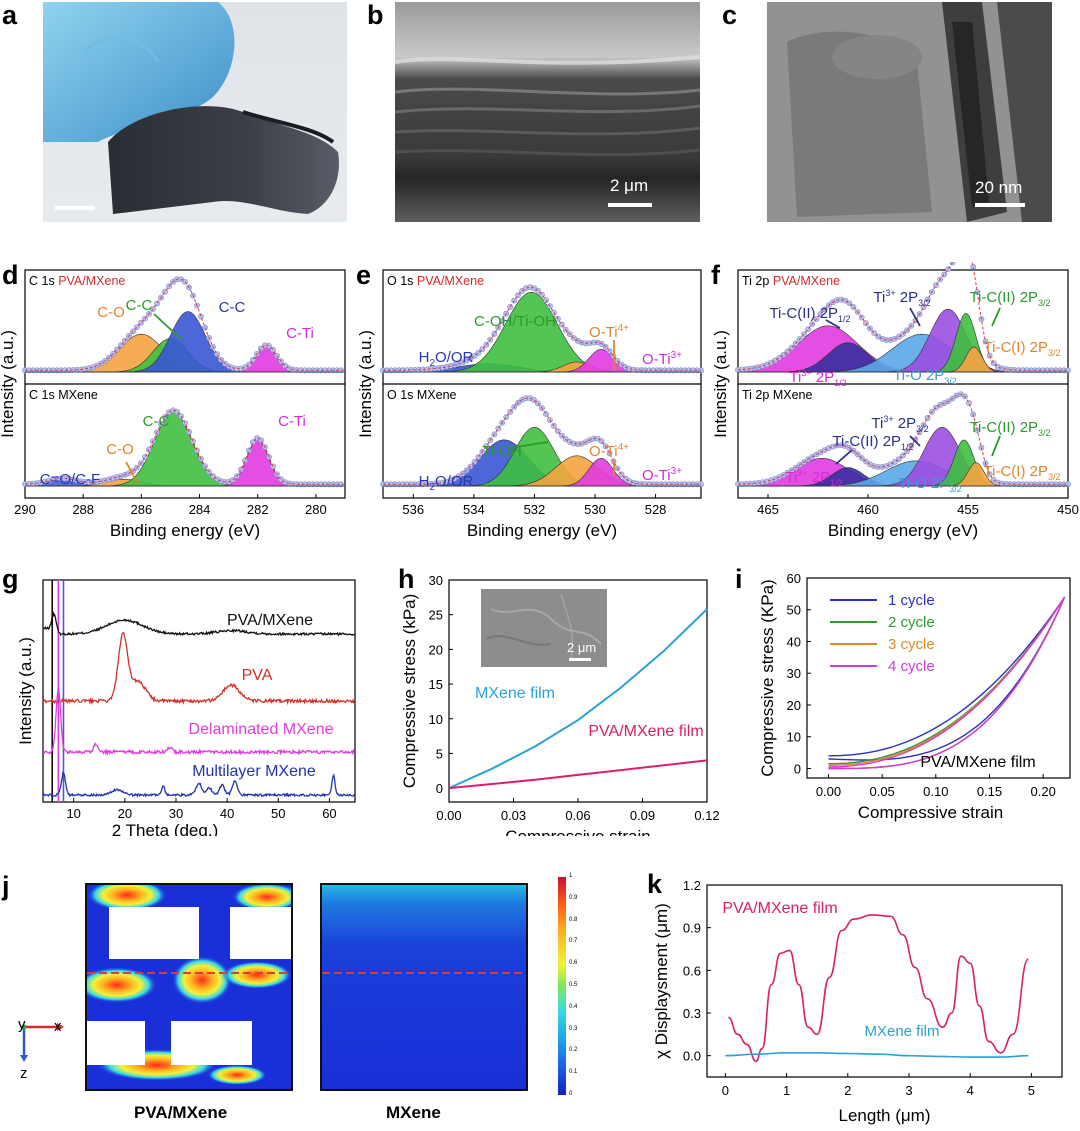 The width and height of the screenshot is (1080, 1131). Describe the element at coordinates (316, 509) in the screenshot. I see `d-xtick-label: 280` at that location.